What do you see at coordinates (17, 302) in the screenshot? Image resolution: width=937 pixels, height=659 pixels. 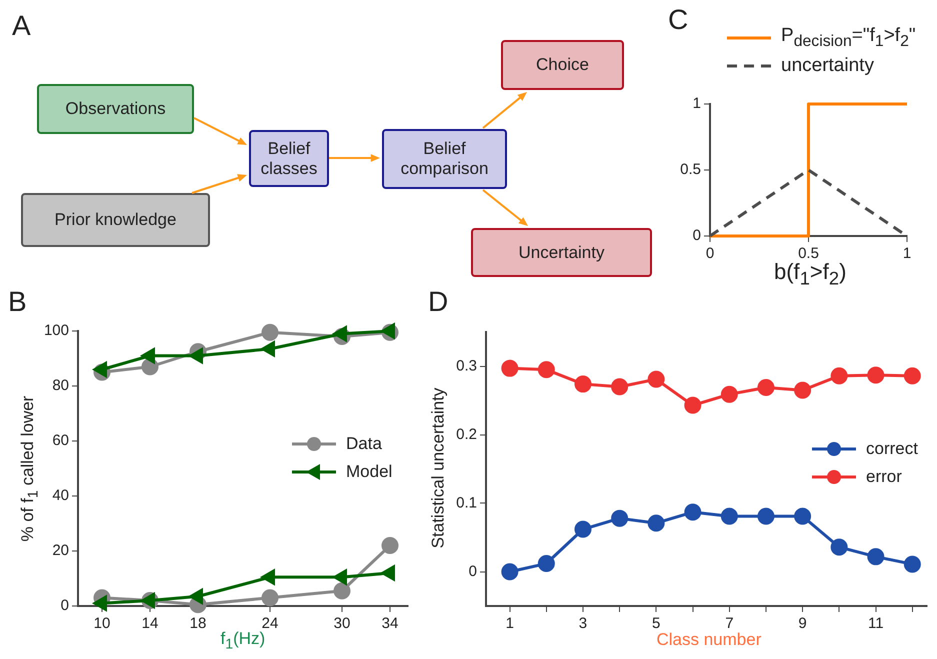 I see `chart-title: B` at bounding box center [17, 302].